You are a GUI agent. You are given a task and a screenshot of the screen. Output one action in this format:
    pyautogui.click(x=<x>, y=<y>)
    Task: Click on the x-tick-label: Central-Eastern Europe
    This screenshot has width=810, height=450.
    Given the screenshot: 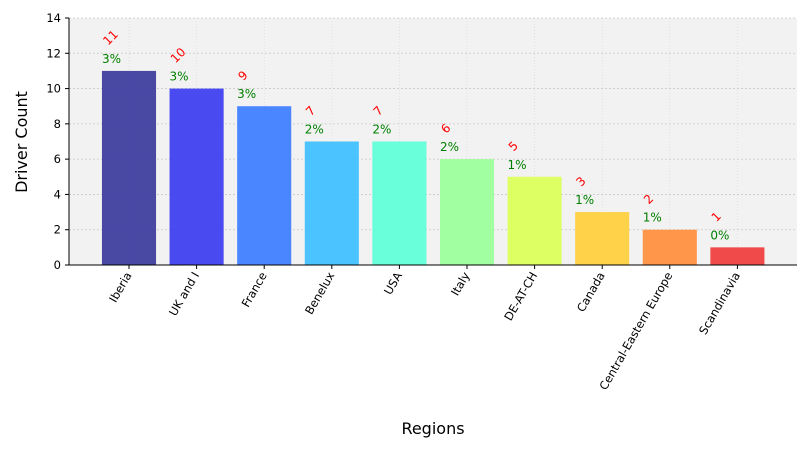 What is the action you would take?
    pyautogui.click(x=635, y=331)
    